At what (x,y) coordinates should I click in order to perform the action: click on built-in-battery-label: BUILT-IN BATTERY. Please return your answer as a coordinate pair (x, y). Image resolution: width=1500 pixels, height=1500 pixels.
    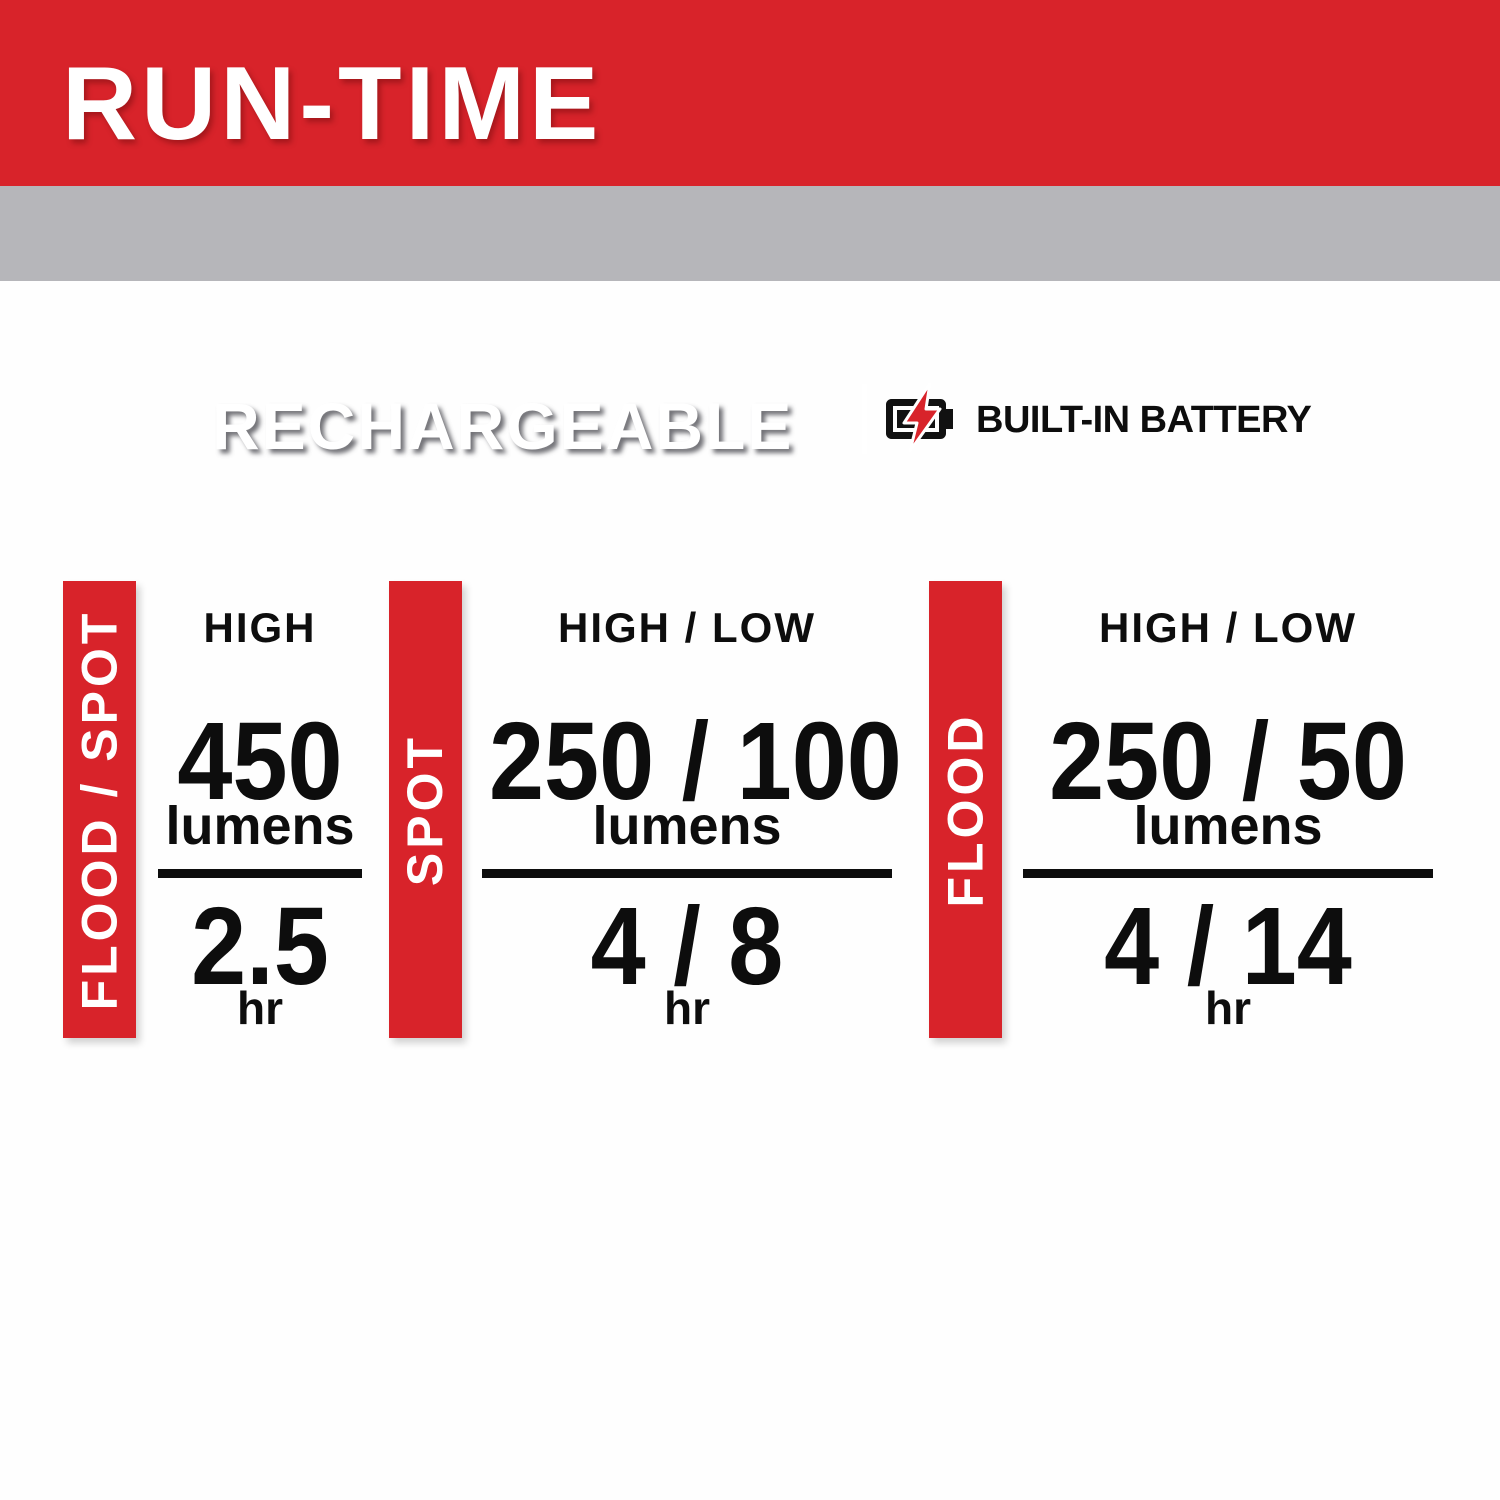
    Looking at the image, I should click on (1144, 420).